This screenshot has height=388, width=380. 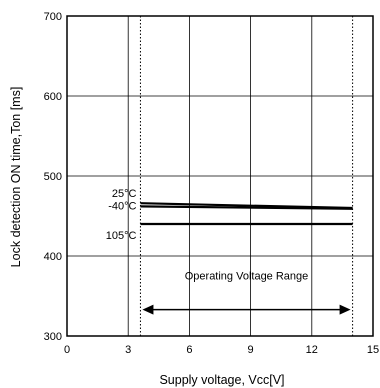 What do you see at coordinates (122, 206) in the screenshot?
I see `series-label: -40°C` at bounding box center [122, 206].